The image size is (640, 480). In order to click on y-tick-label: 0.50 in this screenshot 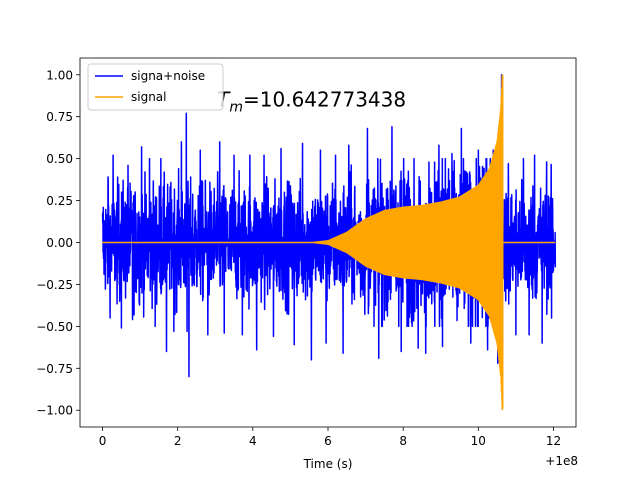, I will do `click(59, 159)`.